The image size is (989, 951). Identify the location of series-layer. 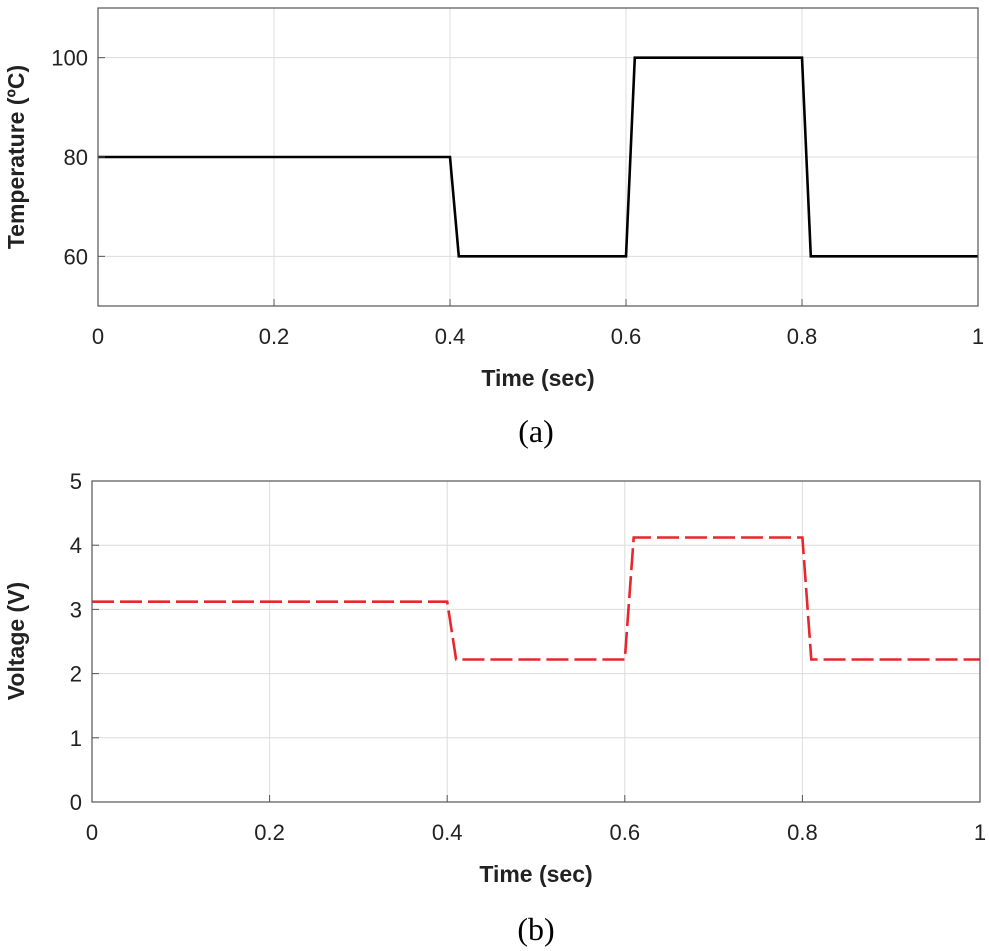
(536, 598).